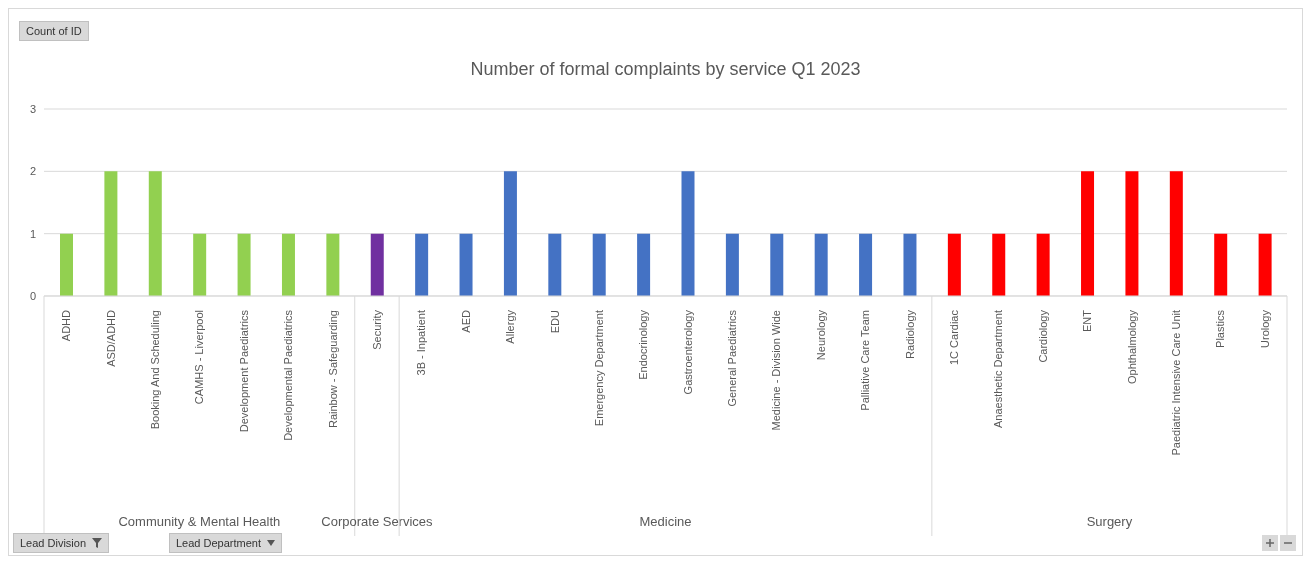 This screenshot has width=1309, height=562. What do you see at coordinates (53, 543) in the screenshot?
I see `text: Lead Division` at bounding box center [53, 543].